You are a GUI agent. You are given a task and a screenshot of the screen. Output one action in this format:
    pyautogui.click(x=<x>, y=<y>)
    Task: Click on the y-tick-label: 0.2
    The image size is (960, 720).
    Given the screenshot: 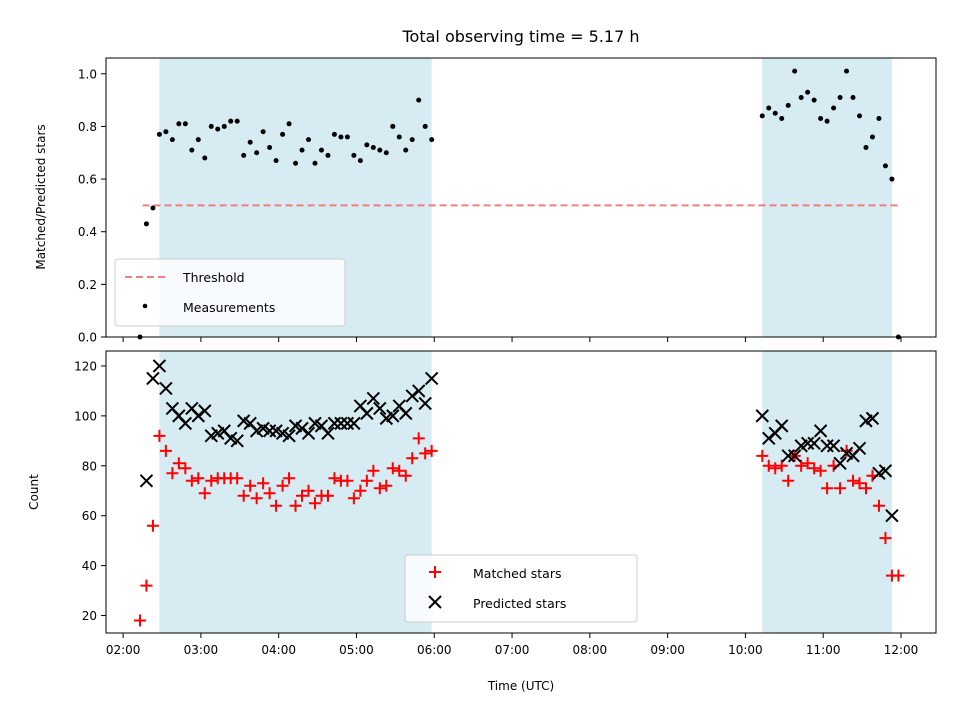 What is the action you would take?
    pyautogui.click(x=87, y=285)
    